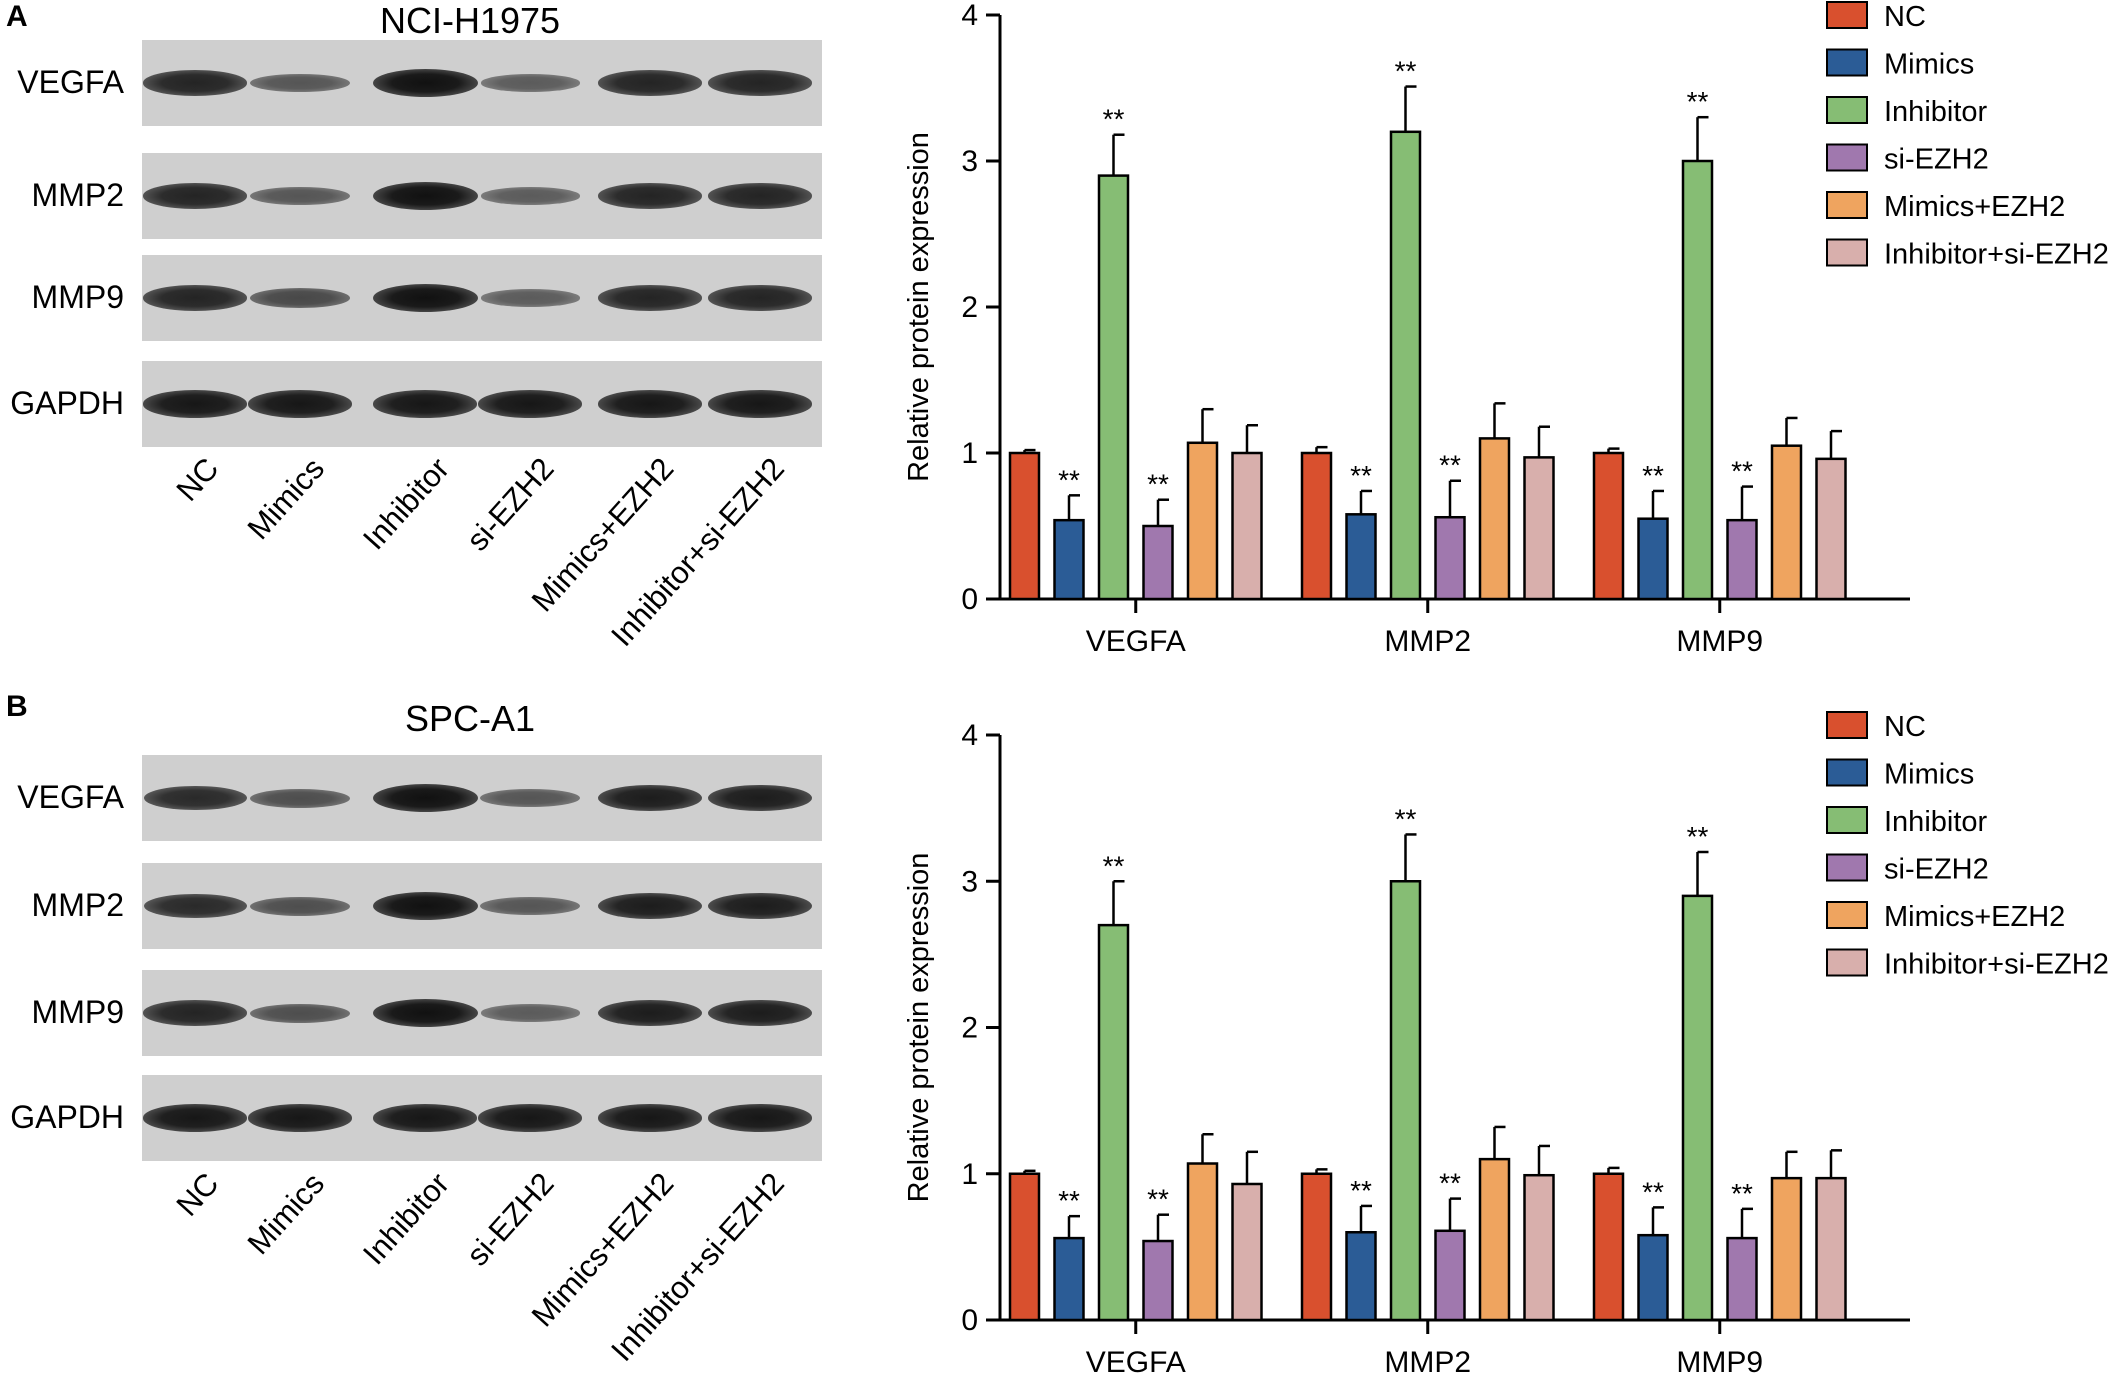  What do you see at coordinates (482, 798) in the screenshot?
I see `blot-strip-vegfa` at bounding box center [482, 798].